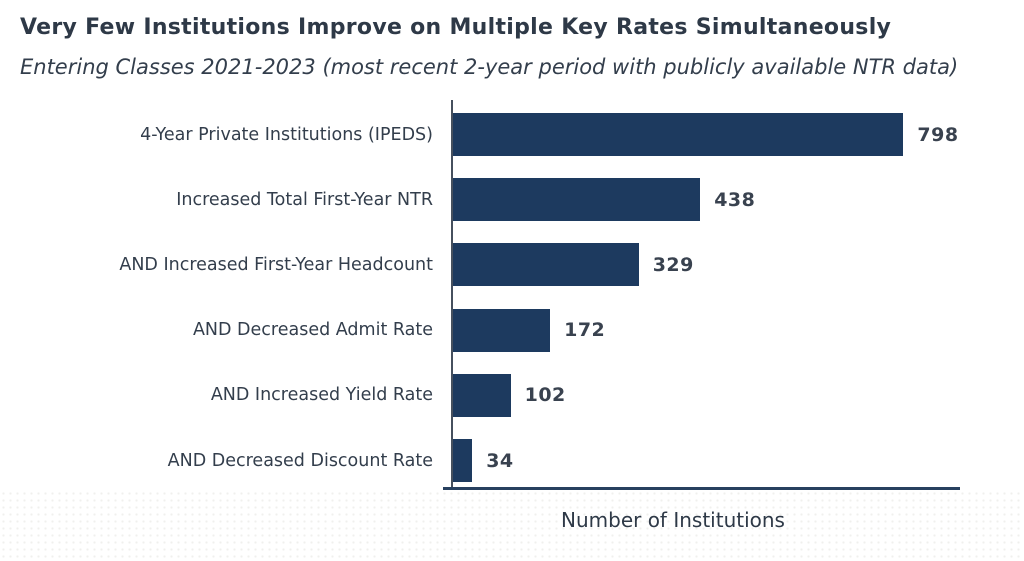 Image resolution: width=1024 pixels, height=561 pixels. Describe the element at coordinates (673, 264) in the screenshot. I see `value-label: 329` at that location.